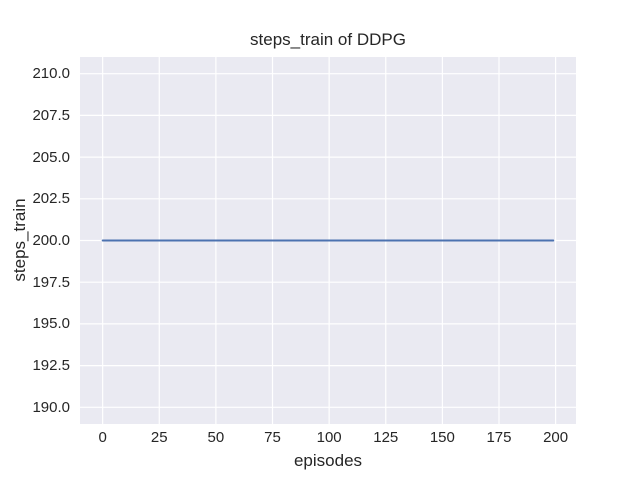  I want to click on y-tick-label: 202.5, so click(51, 199).